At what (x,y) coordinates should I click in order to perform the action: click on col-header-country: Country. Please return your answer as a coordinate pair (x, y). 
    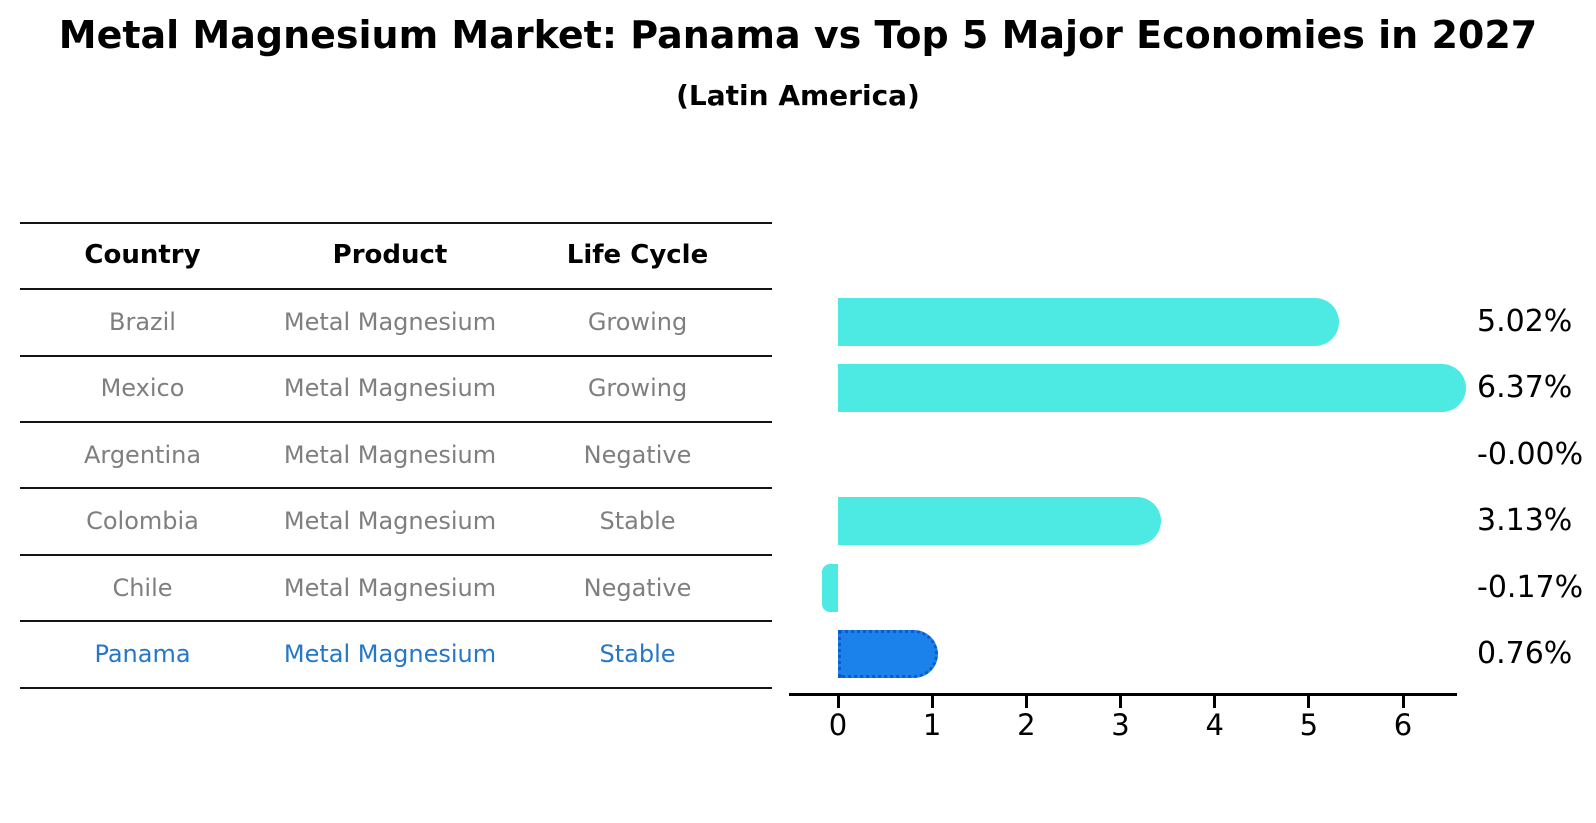
    Looking at the image, I should click on (142, 255).